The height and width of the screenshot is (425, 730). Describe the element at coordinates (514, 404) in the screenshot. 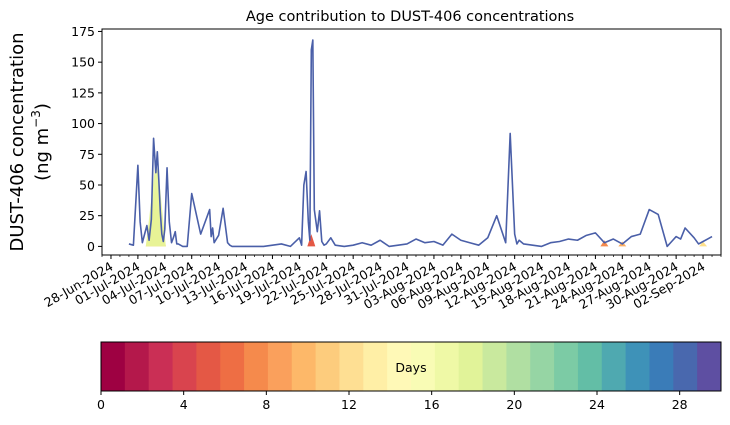

I see `colorbar-tick-label: 20` at that location.